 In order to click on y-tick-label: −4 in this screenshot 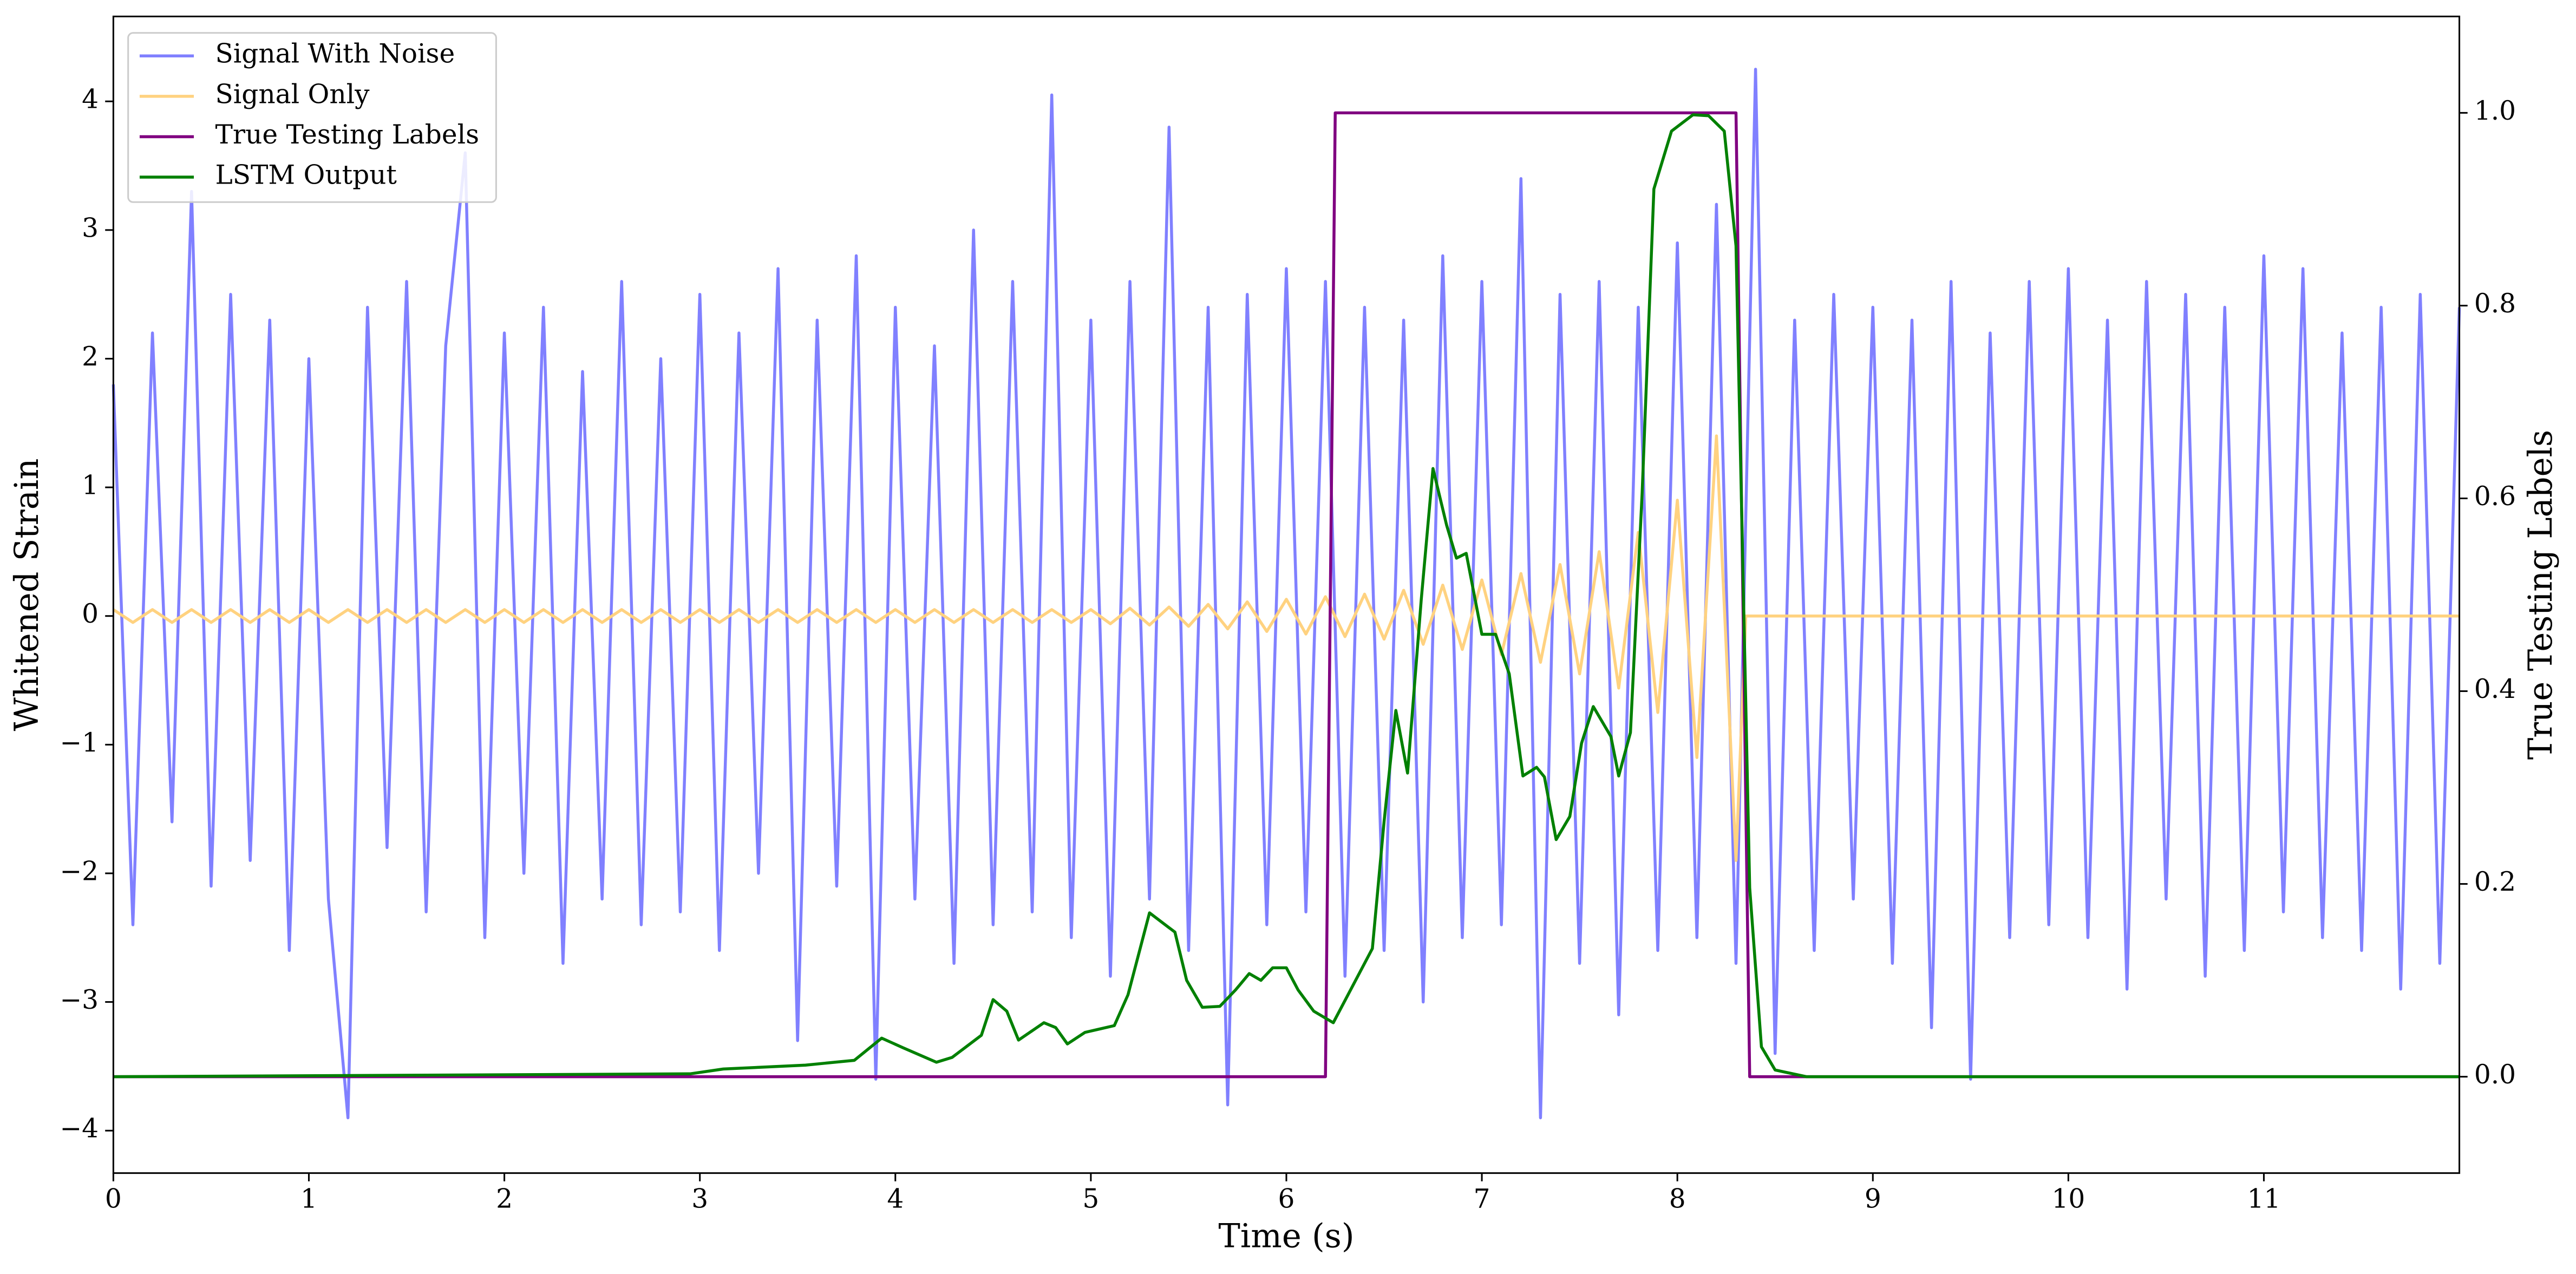, I will do `click(79, 1129)`.